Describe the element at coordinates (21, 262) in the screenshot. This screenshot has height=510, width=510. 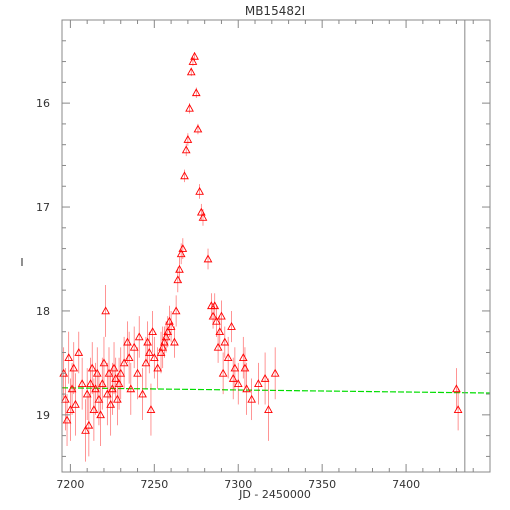
I see `y-axis-label: I` at that location.